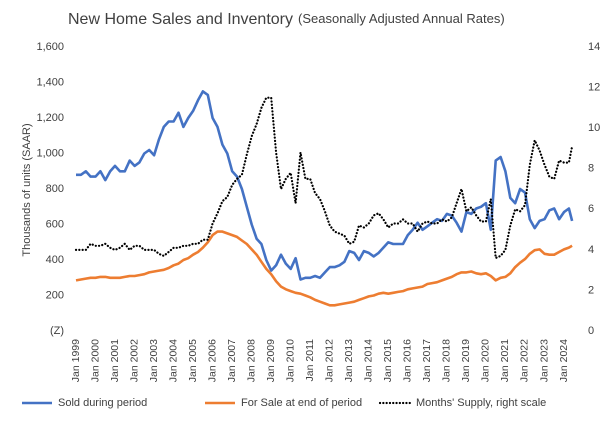  What do you see at coordinates (408, 360) in the screenshot?
I see `x-tick-label: Jan 2016` at bounding box center [408, 360].